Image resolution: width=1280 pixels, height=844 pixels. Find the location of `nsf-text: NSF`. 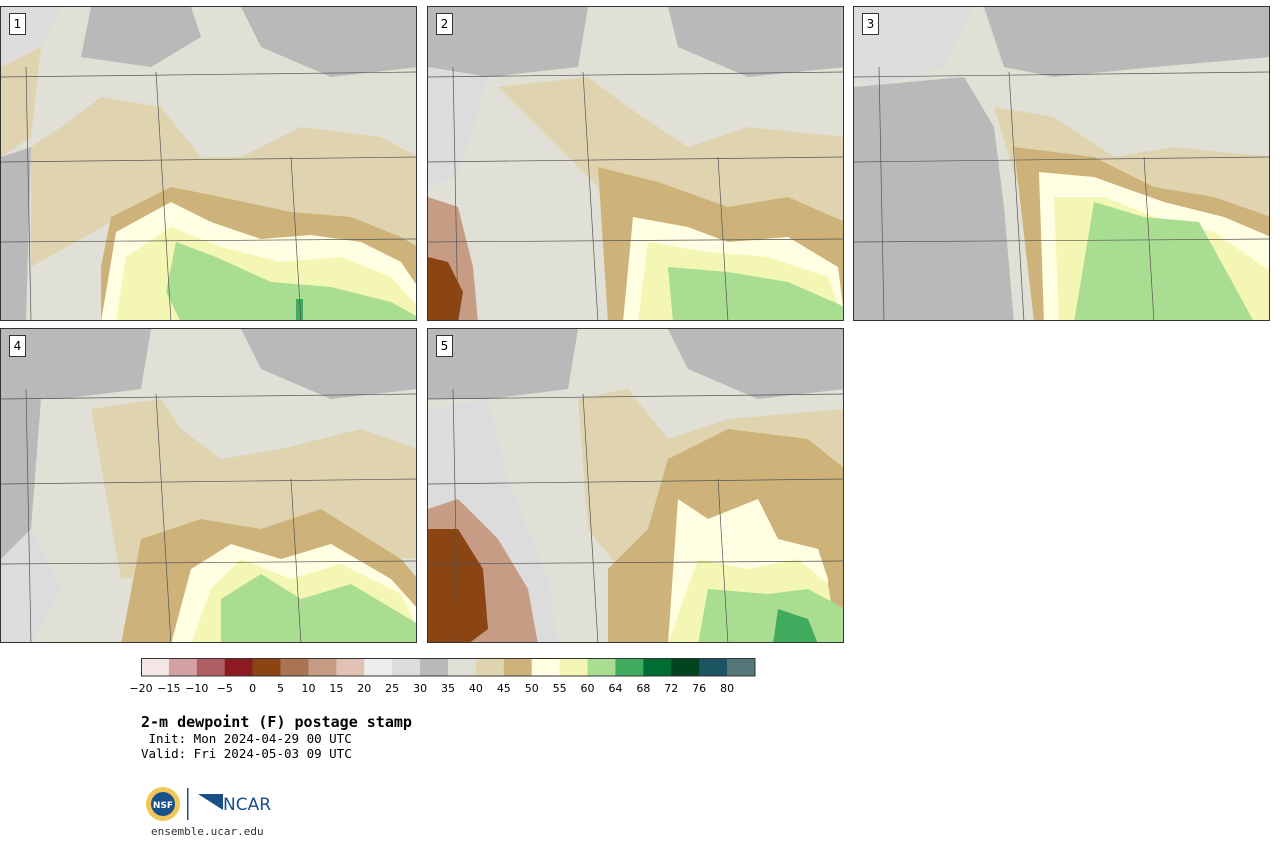

nsf-text: NSF is located at coordinates (163, 806).